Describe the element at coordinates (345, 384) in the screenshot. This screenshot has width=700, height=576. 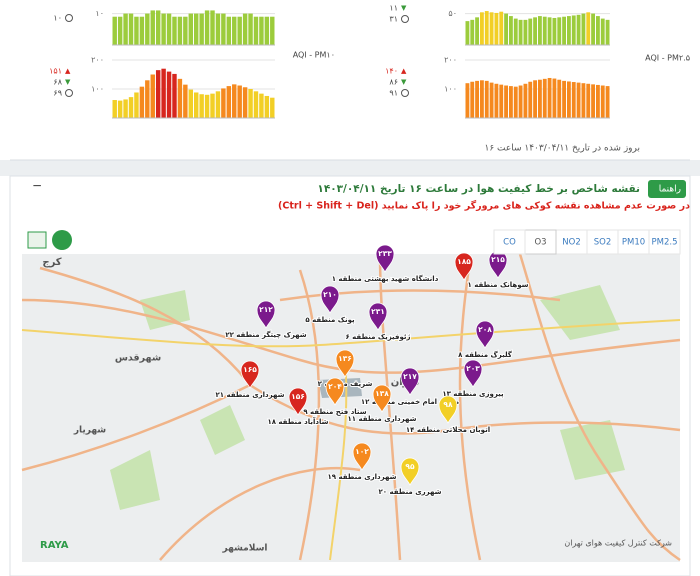
I see `station-name: شریف منطقه ۲` at that location.